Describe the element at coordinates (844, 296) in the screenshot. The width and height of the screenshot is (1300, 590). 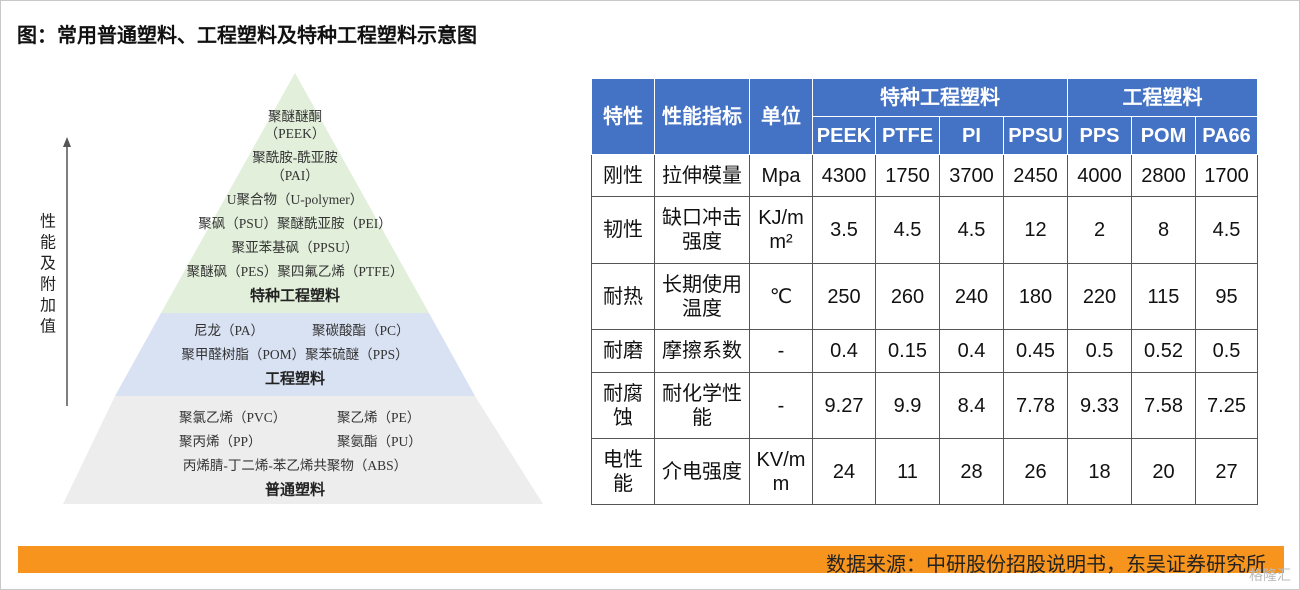
I see `value-cell: 250` at that location.